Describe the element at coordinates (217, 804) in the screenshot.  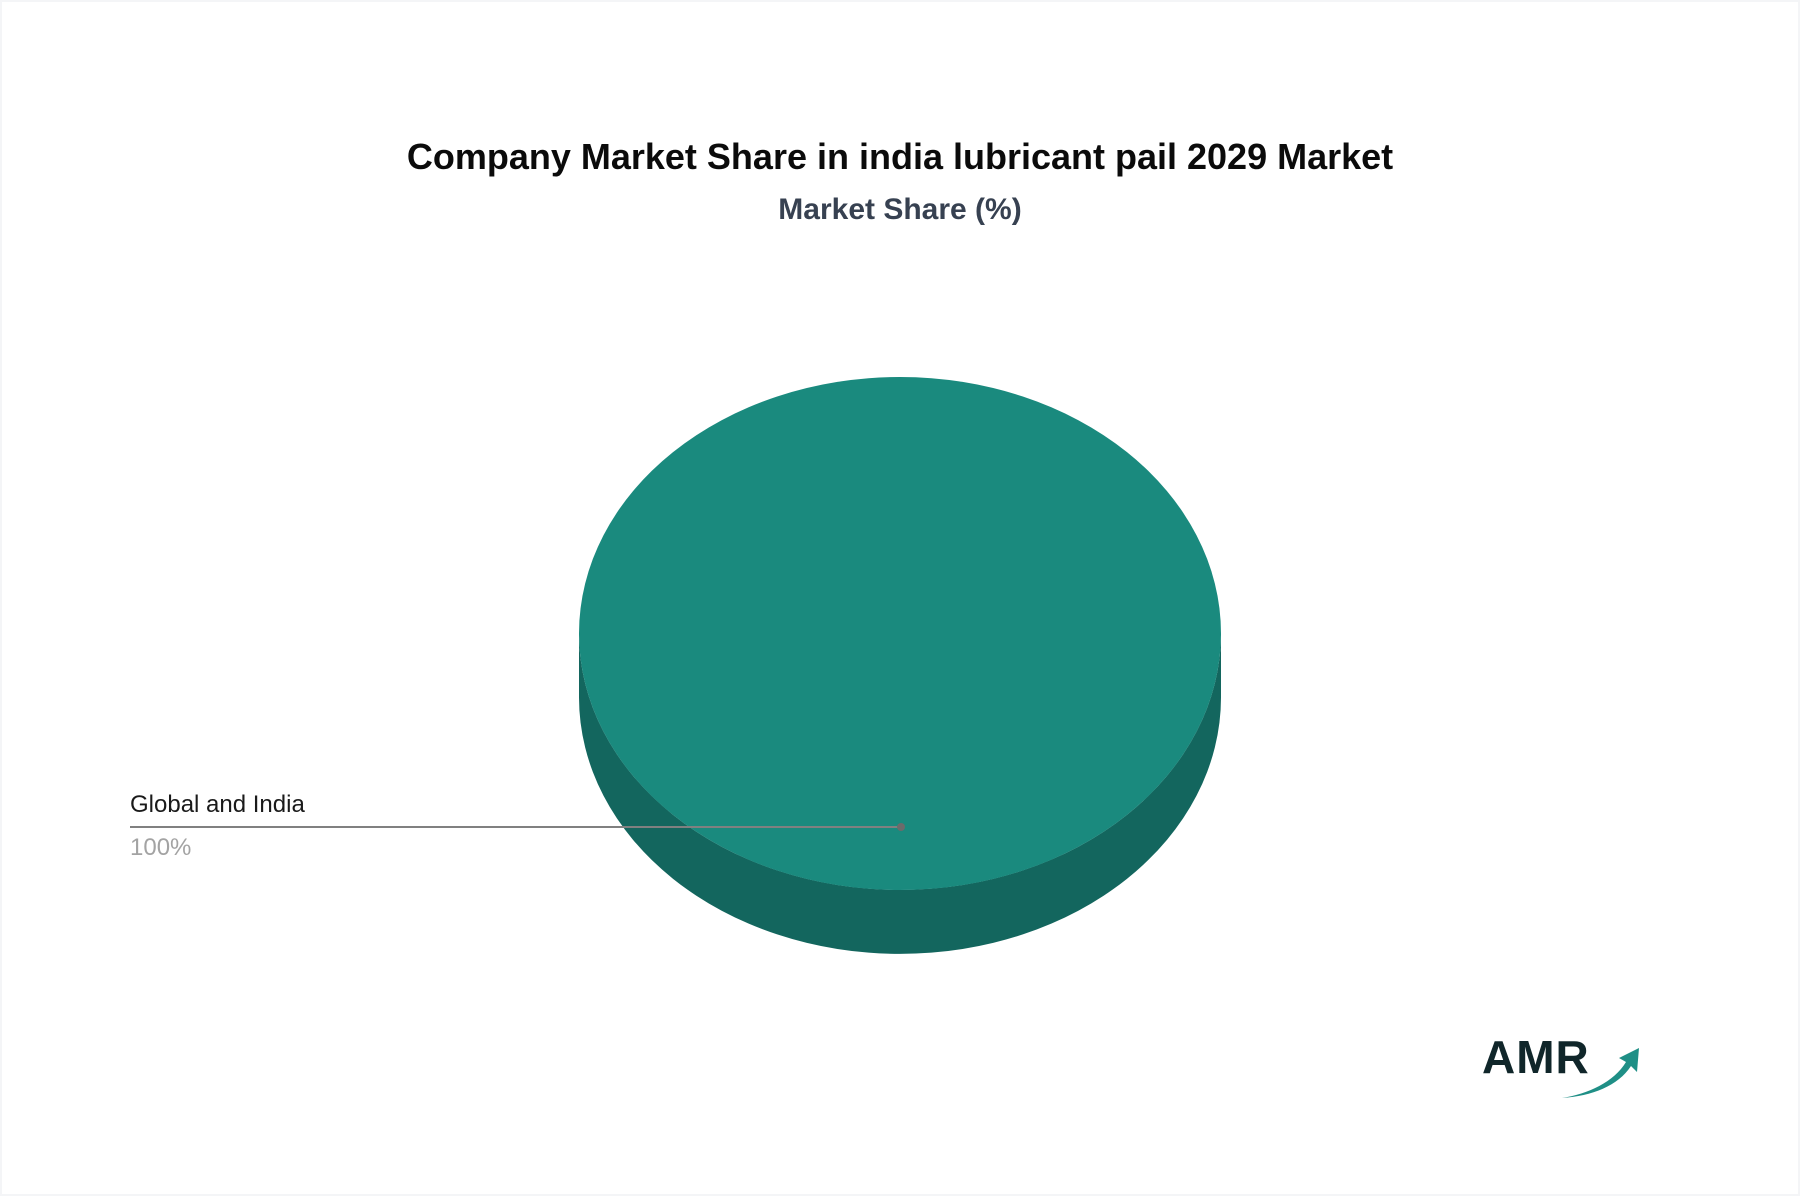
I see `slice-label-name: Global and India` at that location.